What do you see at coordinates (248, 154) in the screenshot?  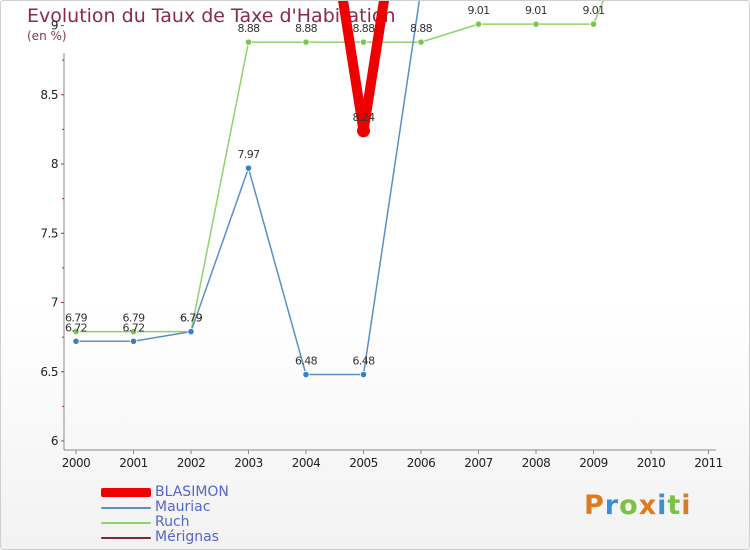 I see `data-label: 7.97` at bounding box center [248, 154].